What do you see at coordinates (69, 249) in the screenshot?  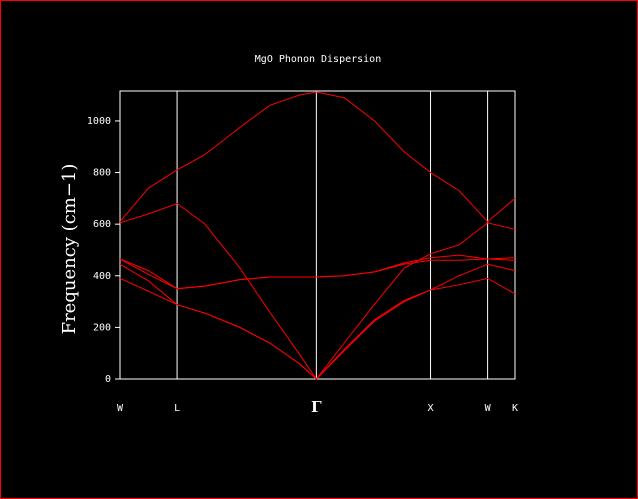 I see `y-axis-label: Frequency (cm−1)` at bounding box center [69, 249].